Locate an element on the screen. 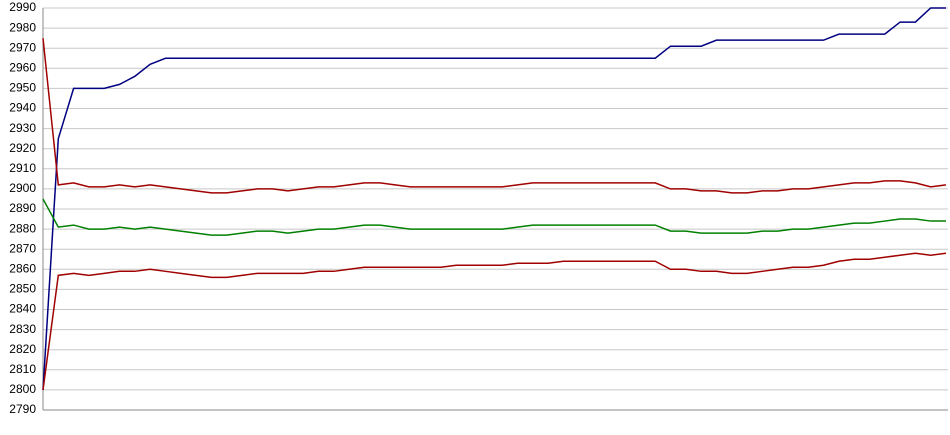 This screenshot has width=950, height=435. y-tick-label: 2800 is located at coordinates (22, 389).